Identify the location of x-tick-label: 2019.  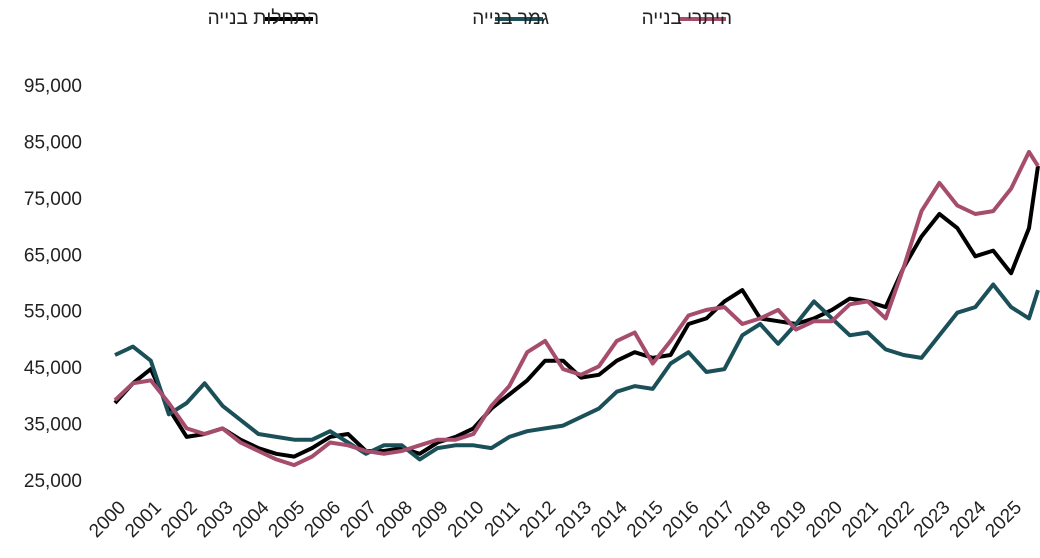
(788, 519).